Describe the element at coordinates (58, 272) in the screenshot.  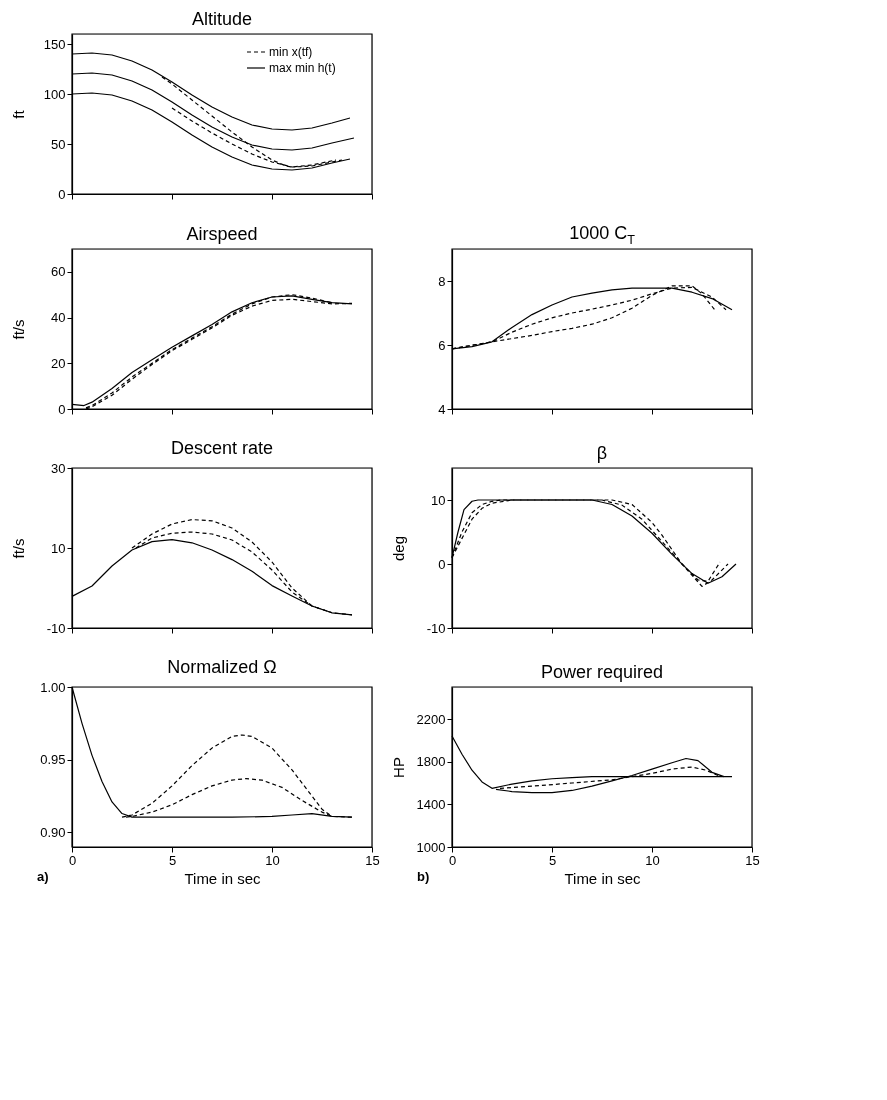
I see `y-tick-label: 60` at that location.